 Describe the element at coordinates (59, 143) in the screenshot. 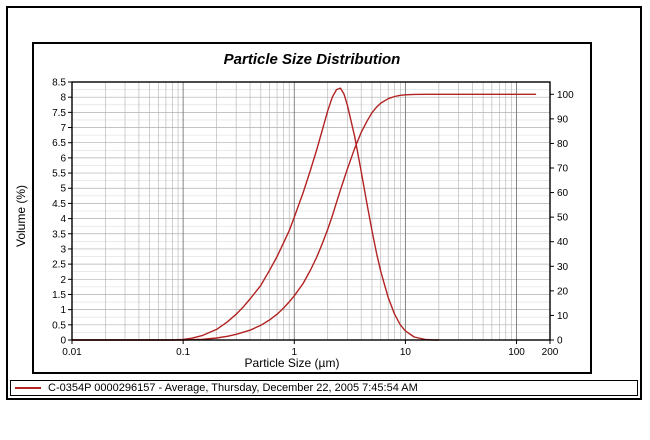

I see `svg-text: 6.5` at that location.